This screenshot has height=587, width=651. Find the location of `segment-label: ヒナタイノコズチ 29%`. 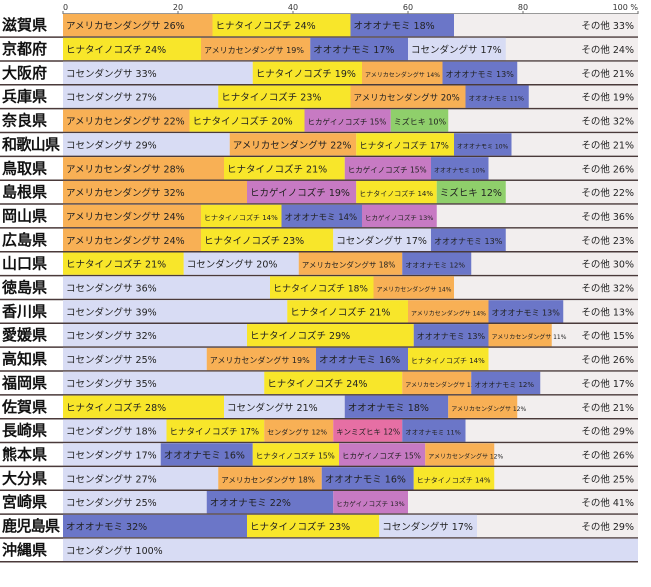

segment-label: ヒナタイノコズチ 29% is located at coordinates (300, 336).